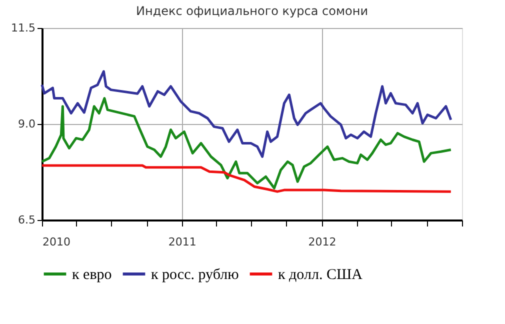 The height and width of the screenshot is (324, 505). I want to click on x-tick-label: 2010, so click(56, 242).